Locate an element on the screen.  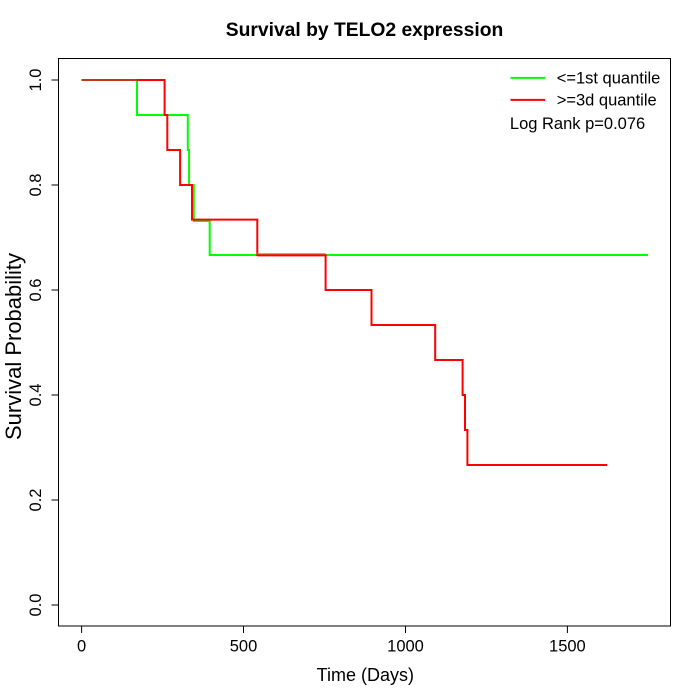
svg-text: Survival by TELO2 expression is located at coordinates (365, 30).